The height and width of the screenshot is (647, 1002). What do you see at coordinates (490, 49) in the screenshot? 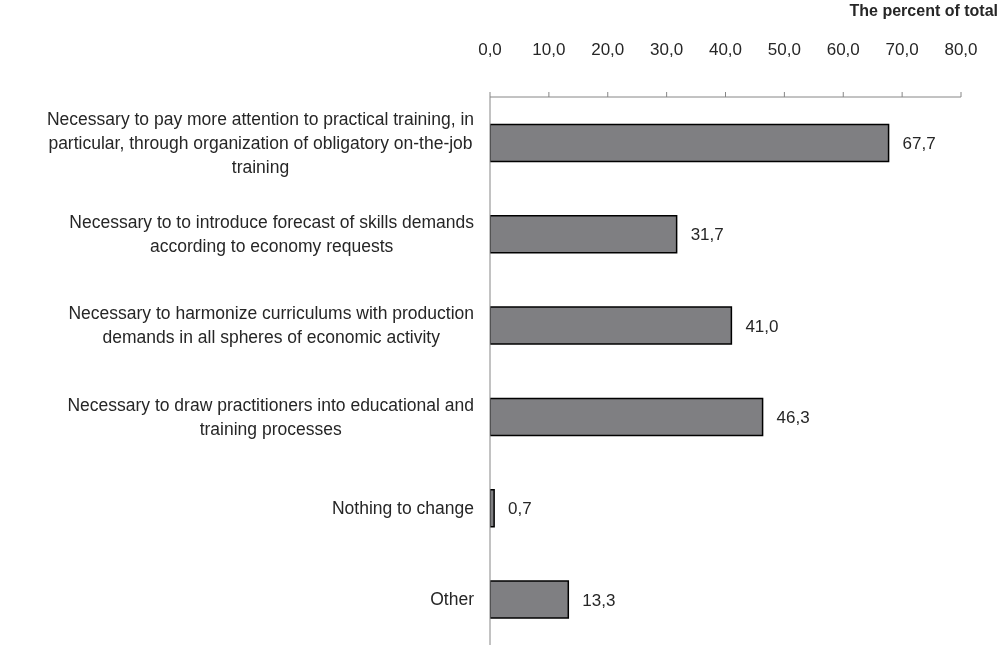
I see `x-tick-label: 0,0` at bounding box center [490, 49].